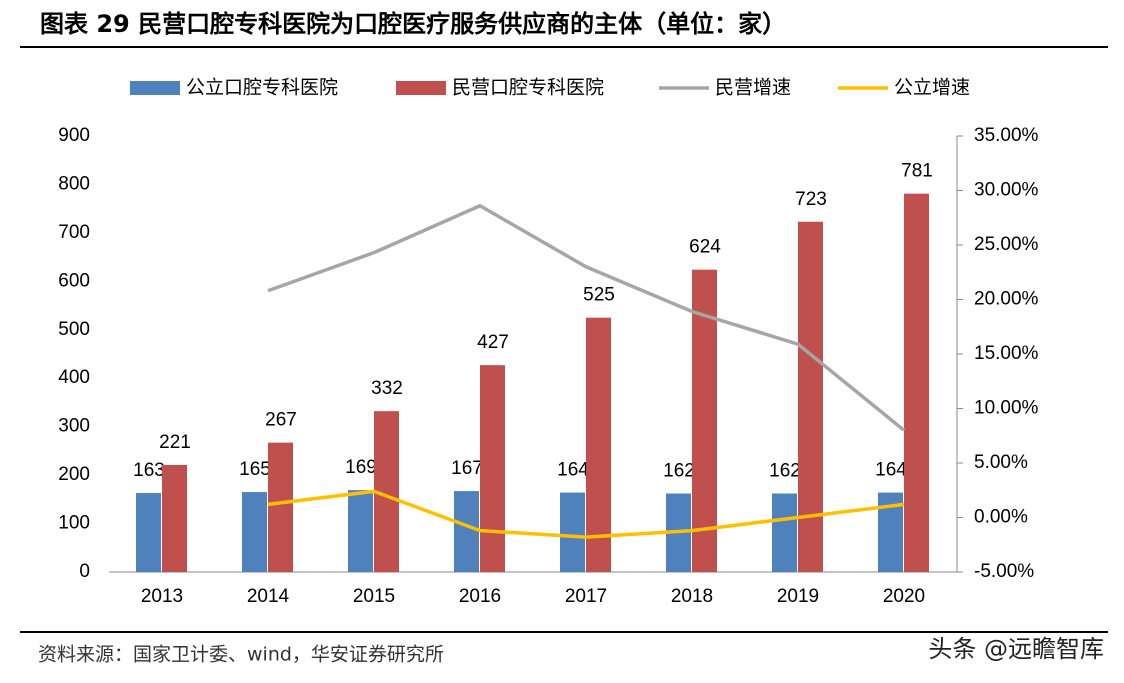 The width and height of the screenshot is (1124, 683). What do you see at coordinates (74, 474) in the screenshot?
I see `y-tick-label: 200` at bounding box center [74, 474].